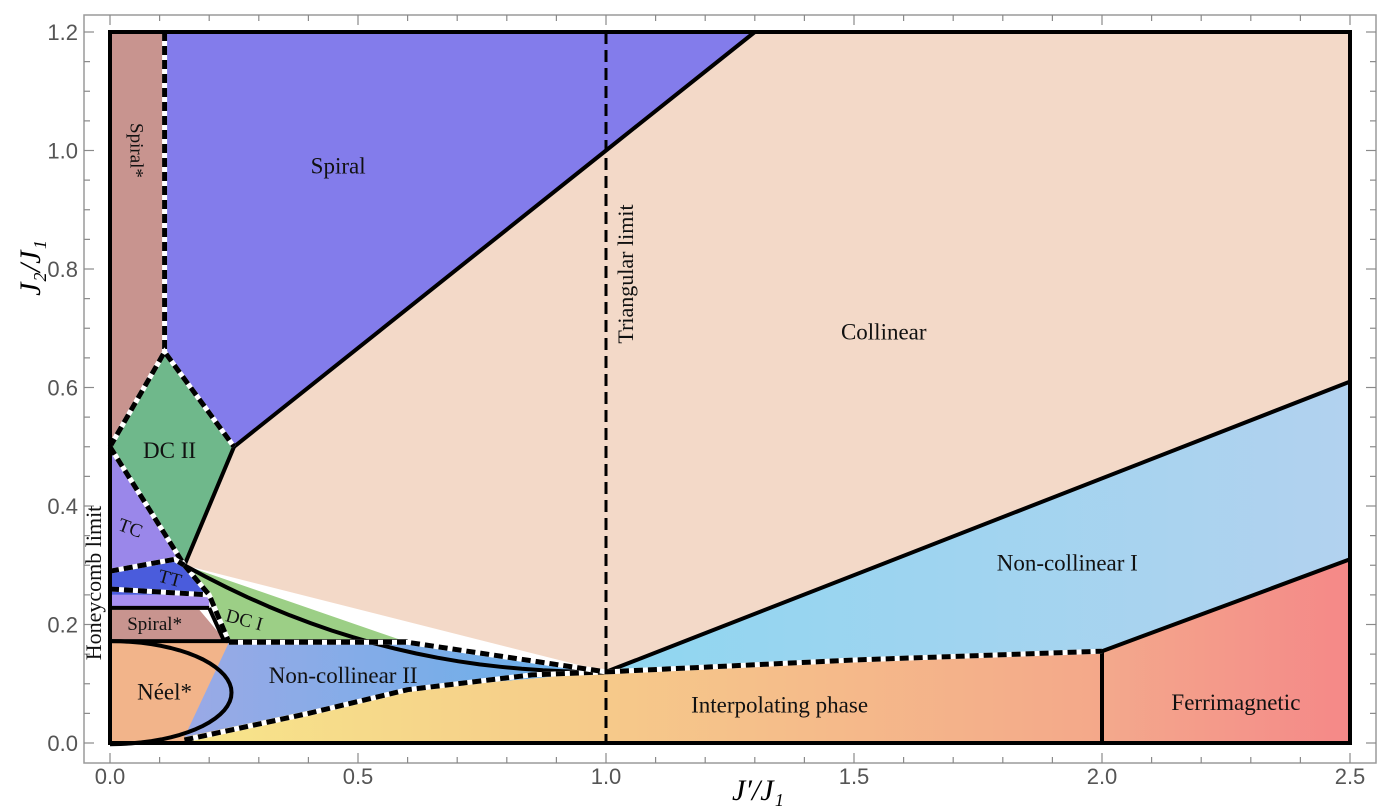 This screenshot has height=810, width=1390. Describe the element at coordinates (62, 506) in the screenshot. I see `y-tick-label: 0.4` at that location.